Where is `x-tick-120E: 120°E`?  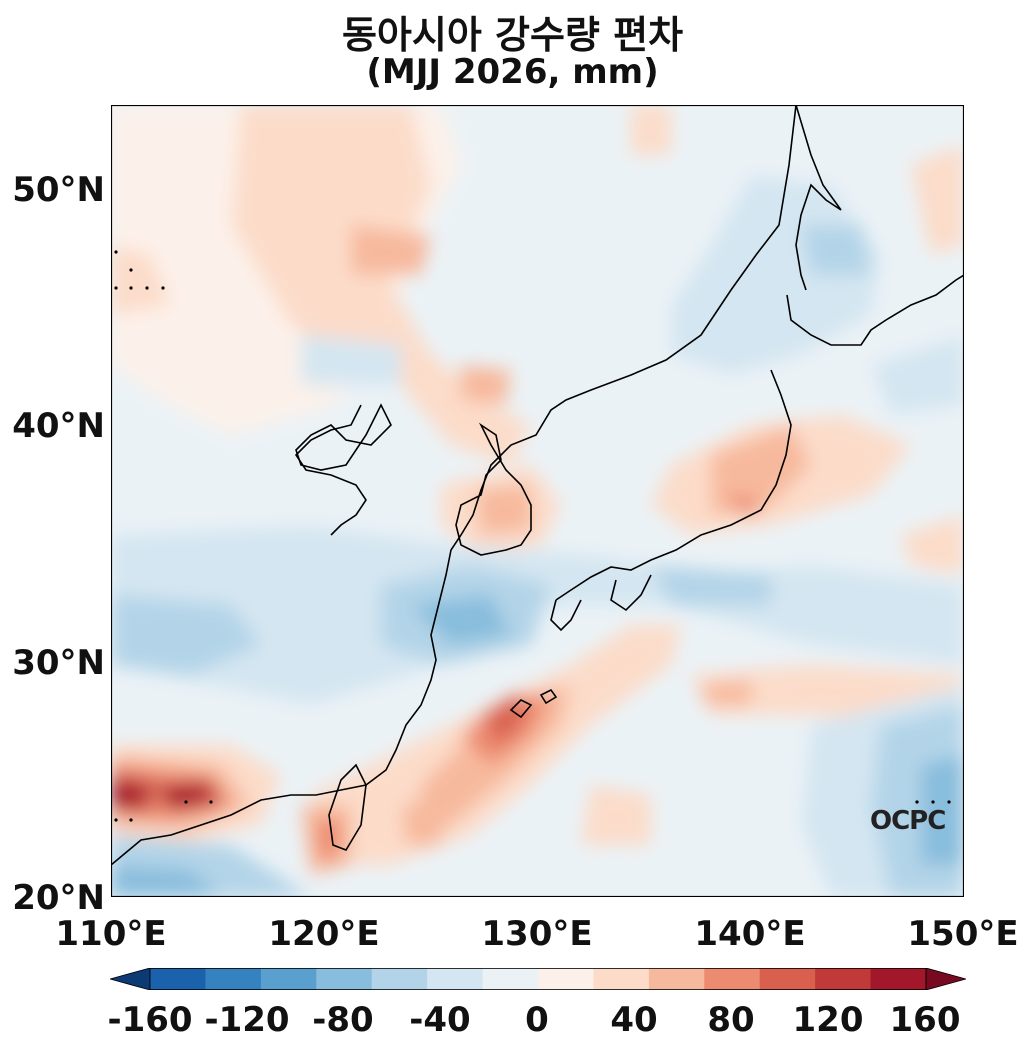
x-tick-120E: 120°E is located at coordinates (324, 934).